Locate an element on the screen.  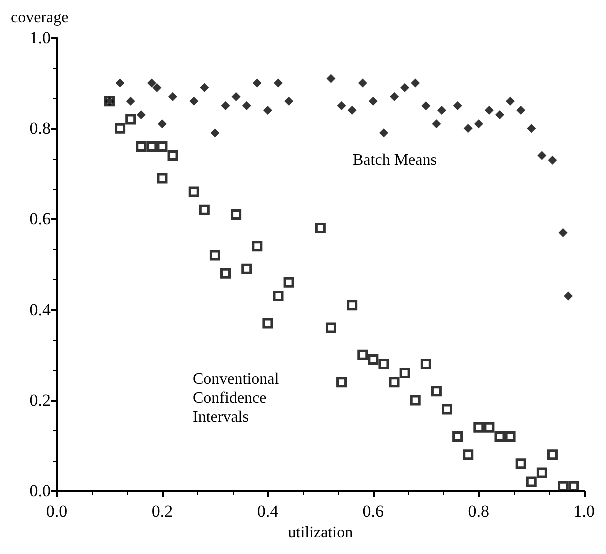
text: Conventional Confidence Intervals is located at coordinates (238, 398).